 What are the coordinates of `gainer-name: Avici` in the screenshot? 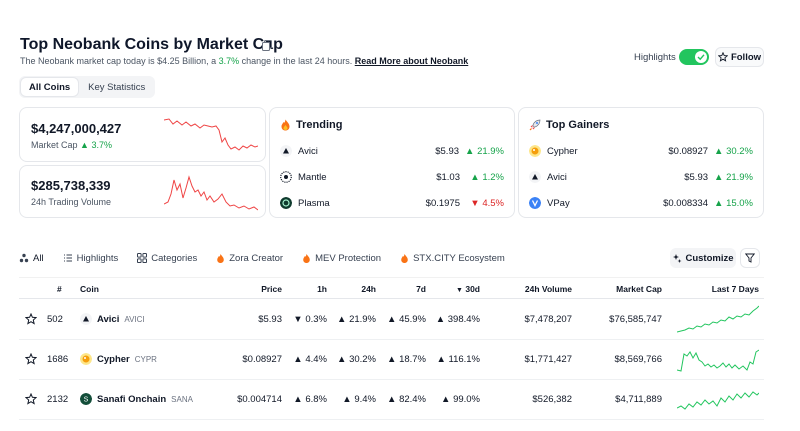 It's located at (557, 177).